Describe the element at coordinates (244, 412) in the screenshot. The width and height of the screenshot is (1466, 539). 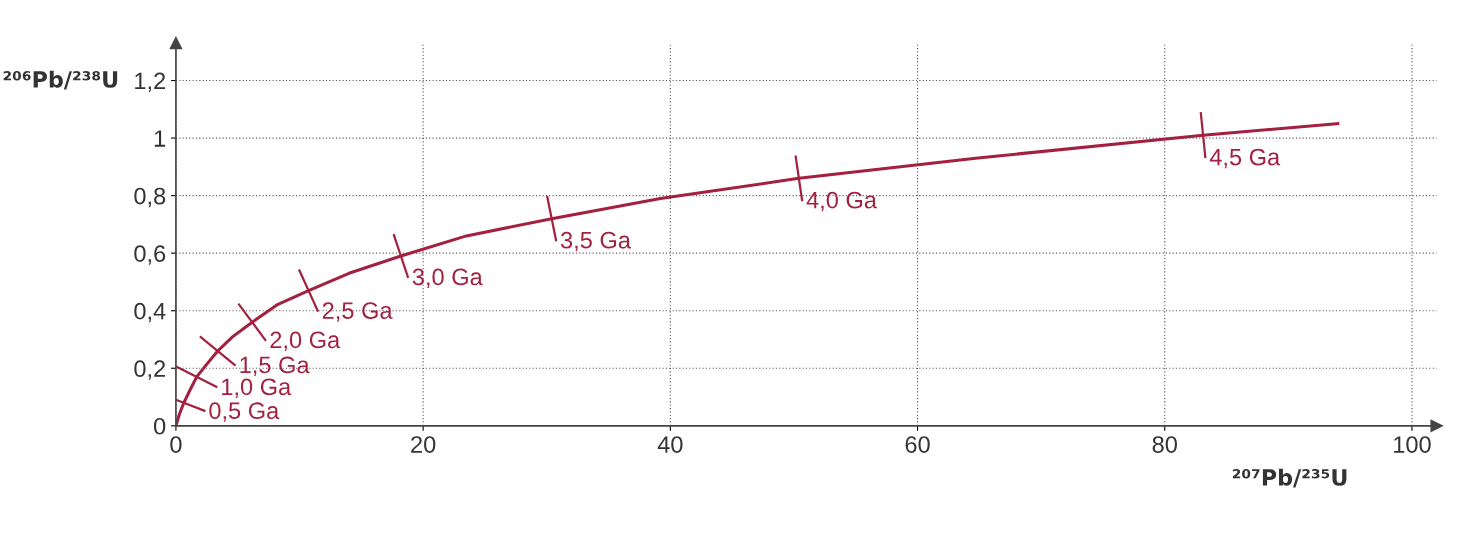
I see `annotation: 0,5 Ga` at that location.